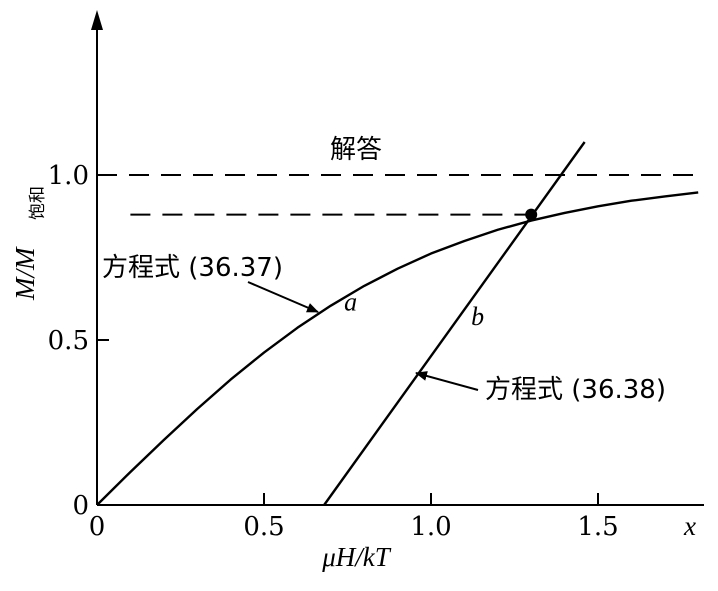  I want to click on x-axis-label: μH/kT, so click(356, 557).